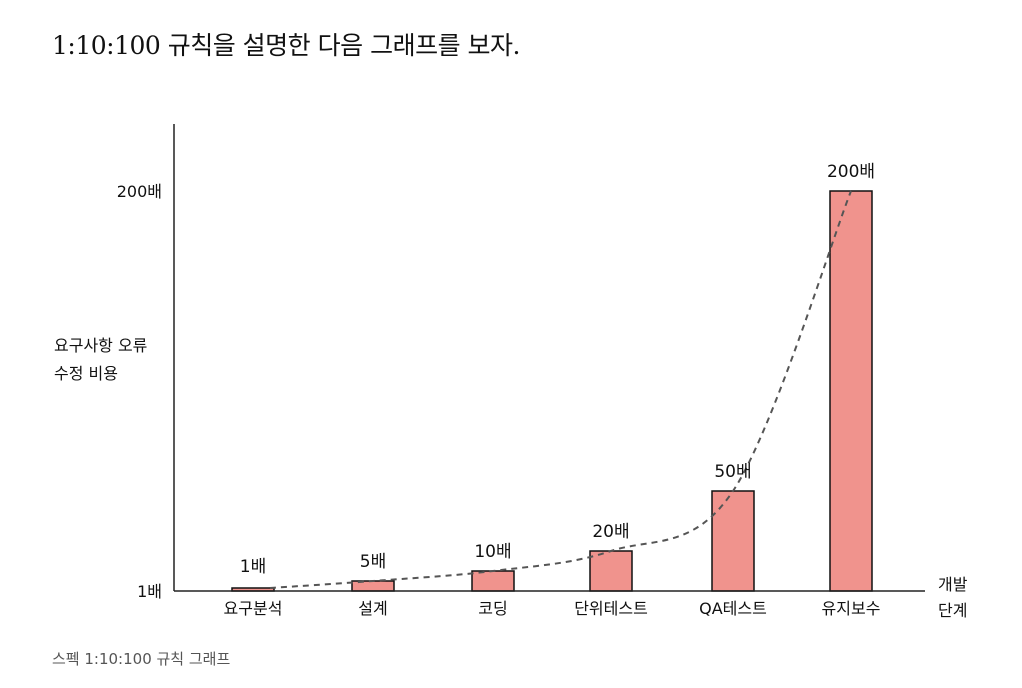 Image resolution: width=1022 pixels, height=688 pixels. I want to click on y-axis-label-line-0: 요구사항 오류, so click(100, 345).